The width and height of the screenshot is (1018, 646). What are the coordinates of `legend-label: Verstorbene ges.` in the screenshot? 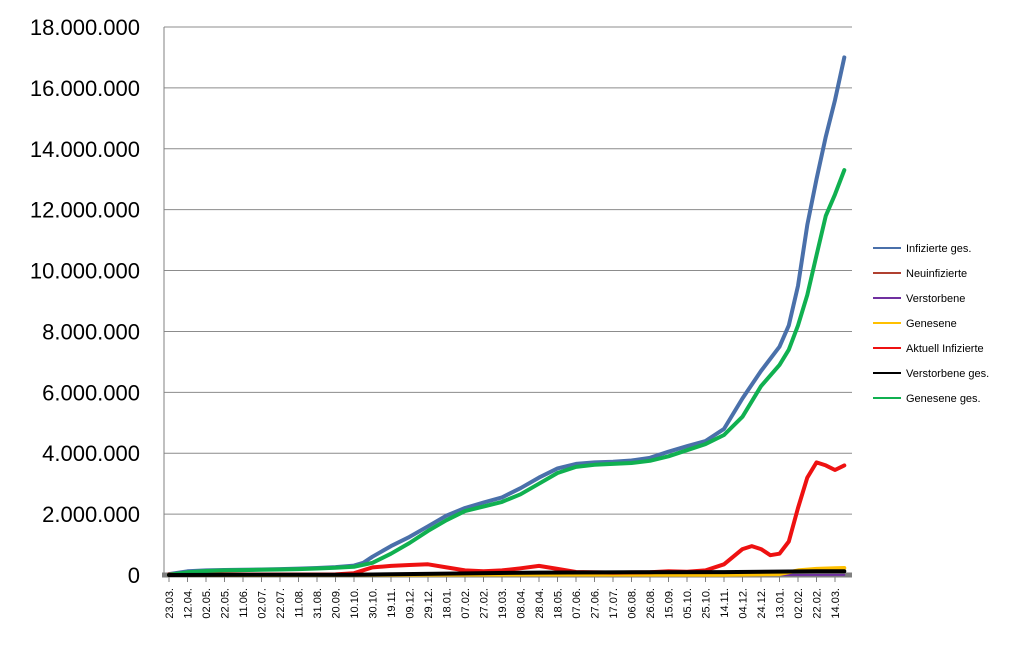 It's located at (947, 374).